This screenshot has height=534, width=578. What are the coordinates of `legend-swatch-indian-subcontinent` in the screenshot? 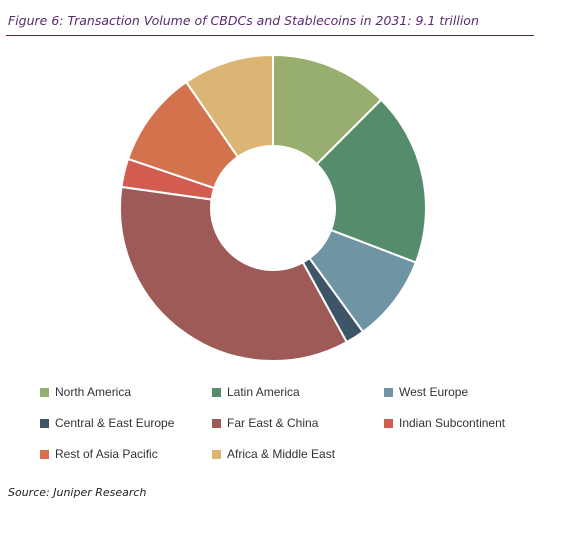 It's located at (388, 423).